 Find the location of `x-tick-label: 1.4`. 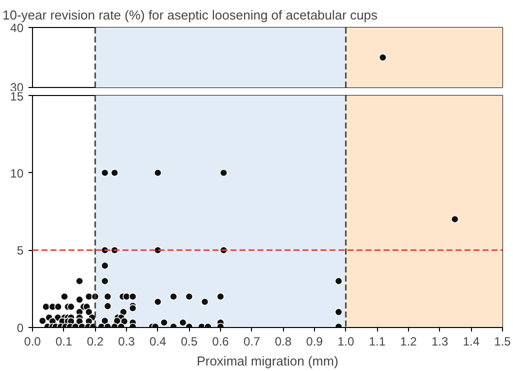

x-tick-label: 1.4 is located at coordinates (471, 341).